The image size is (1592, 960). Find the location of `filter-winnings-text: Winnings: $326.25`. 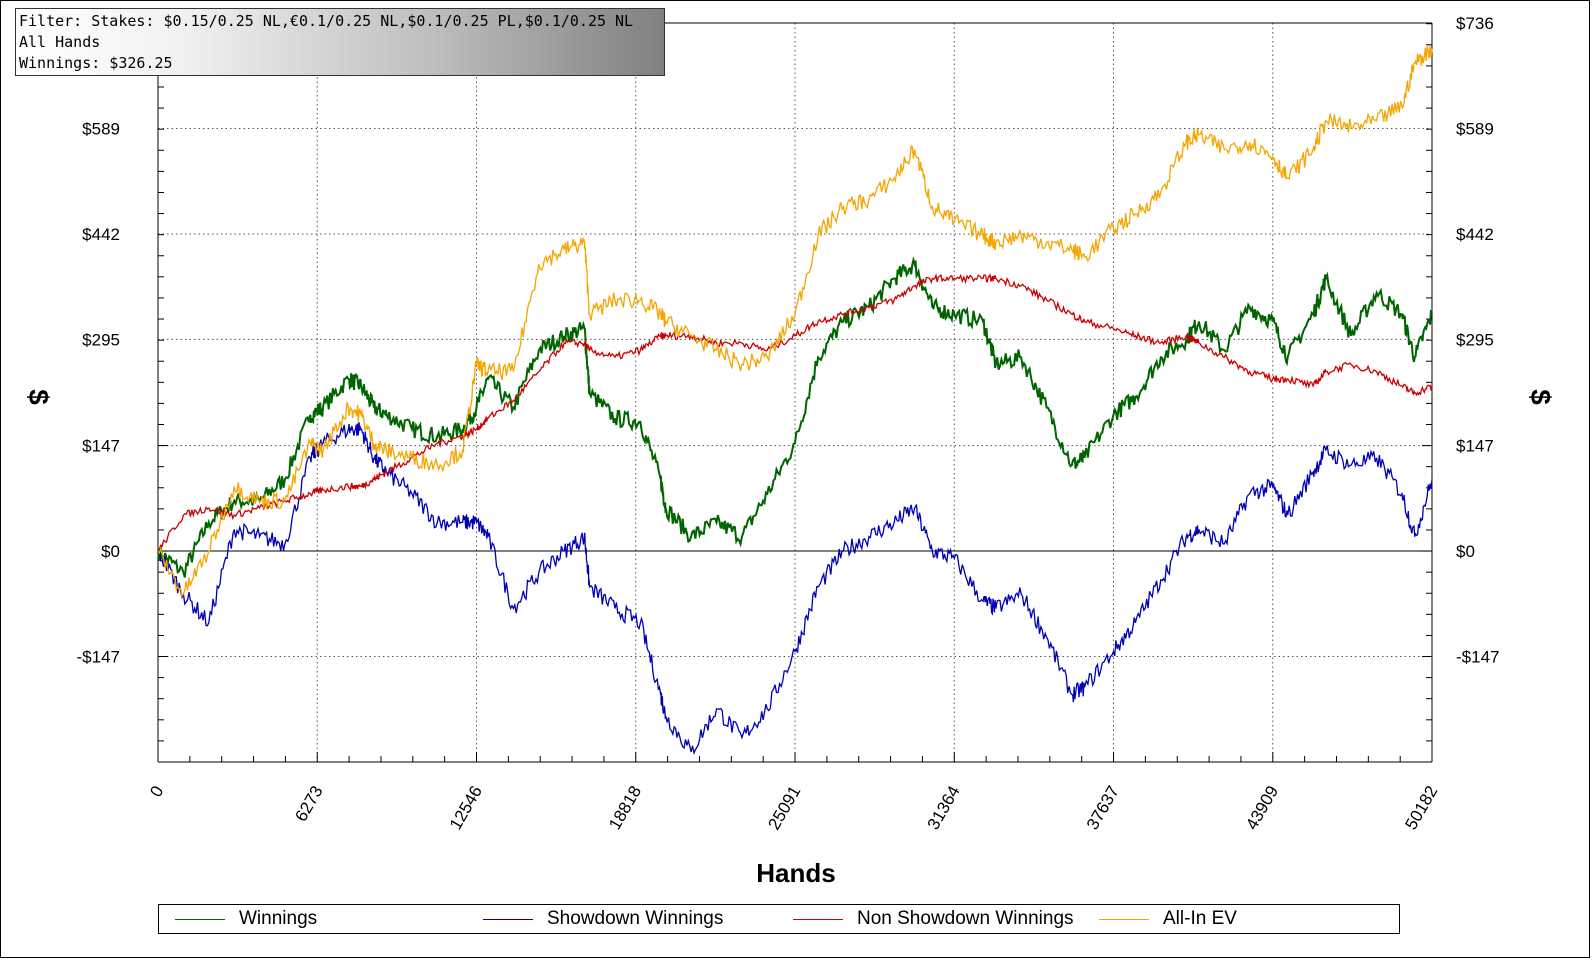

filter-winnings-text: Winnings: $326.25 is located at coordinates (96, 63).